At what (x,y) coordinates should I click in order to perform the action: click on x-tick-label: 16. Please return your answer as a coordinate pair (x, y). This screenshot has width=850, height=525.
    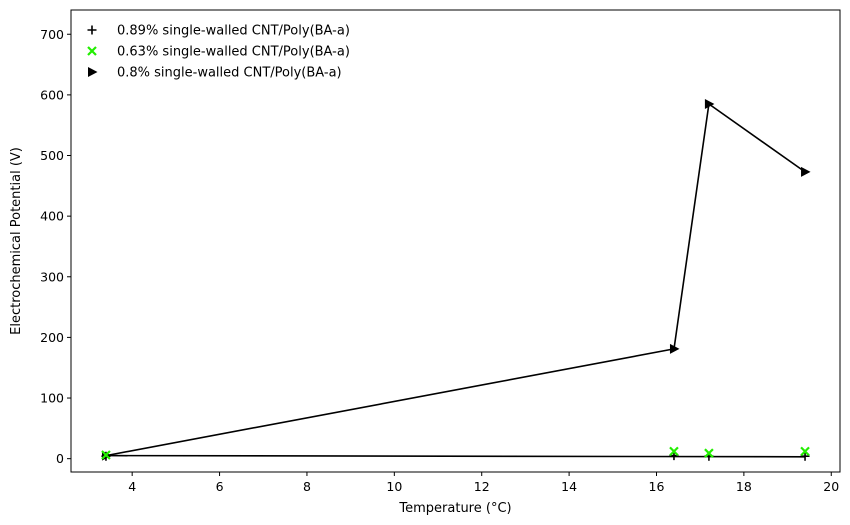
    Looking at the image, I should click on (657, 486).